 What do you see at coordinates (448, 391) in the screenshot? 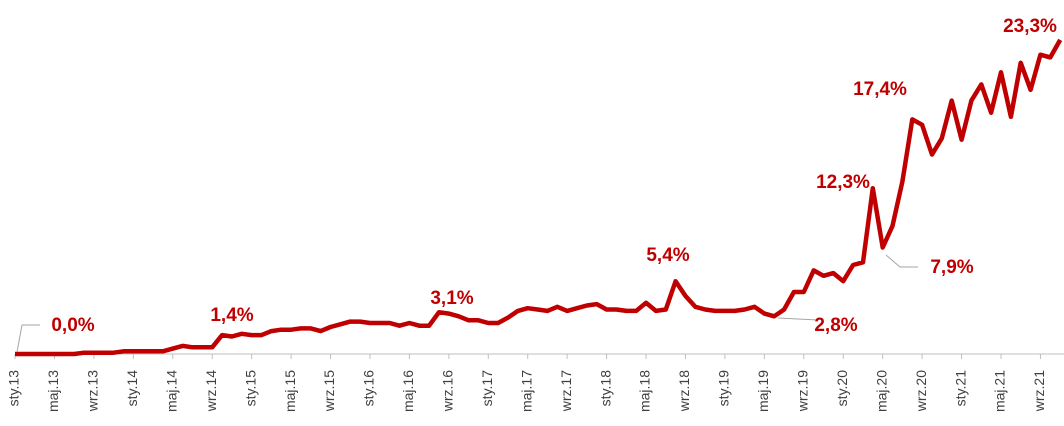
I see `x-tick-label: wrz.16` at bounding box center [448, 391].